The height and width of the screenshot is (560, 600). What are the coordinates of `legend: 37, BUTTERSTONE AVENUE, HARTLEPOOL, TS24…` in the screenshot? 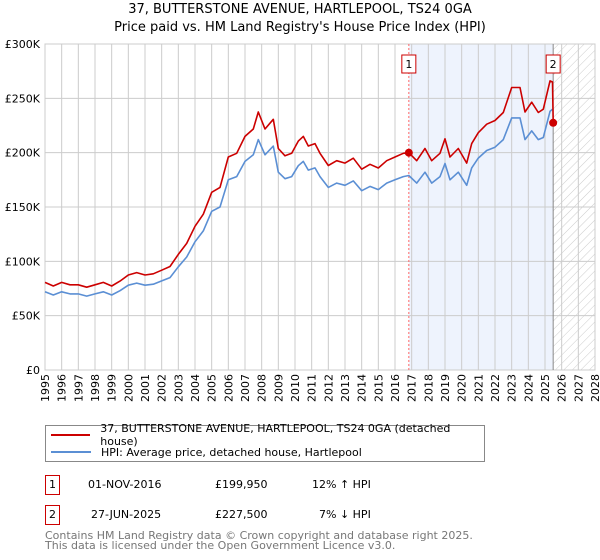 It's located at (265, 442).